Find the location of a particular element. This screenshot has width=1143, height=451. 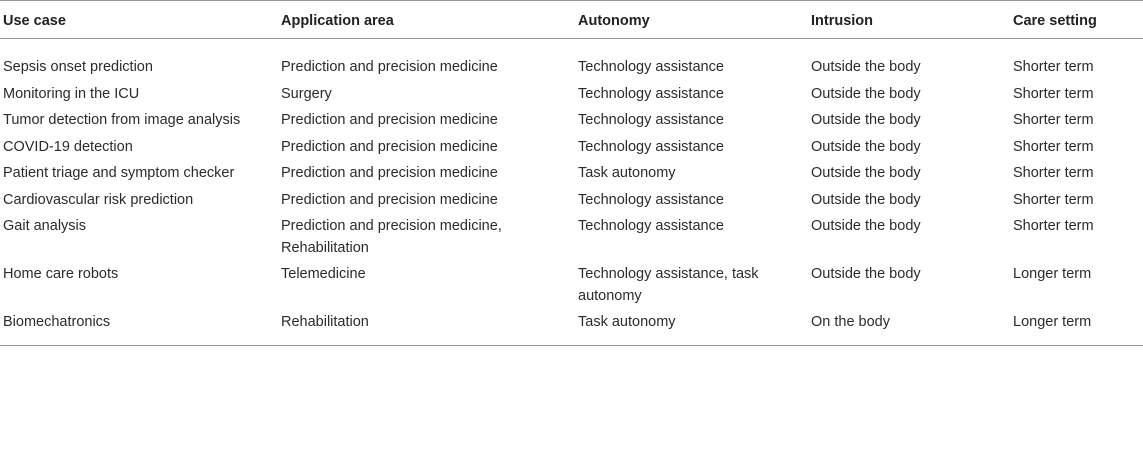

header-care-setting: Care setting is located at coordinates (1076, 19).